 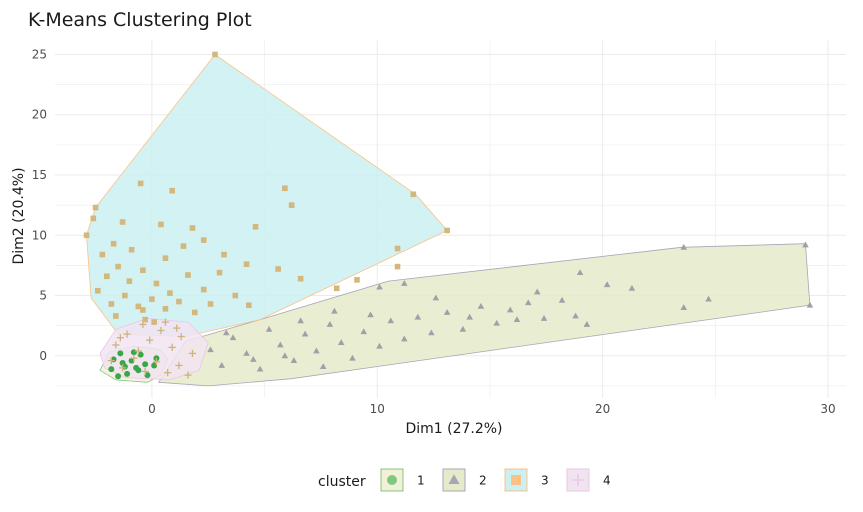 What do you see at coordinates (39, 175) in the screenshot?
I see `y-tick-label: 15` at bounding box center [39, 175].